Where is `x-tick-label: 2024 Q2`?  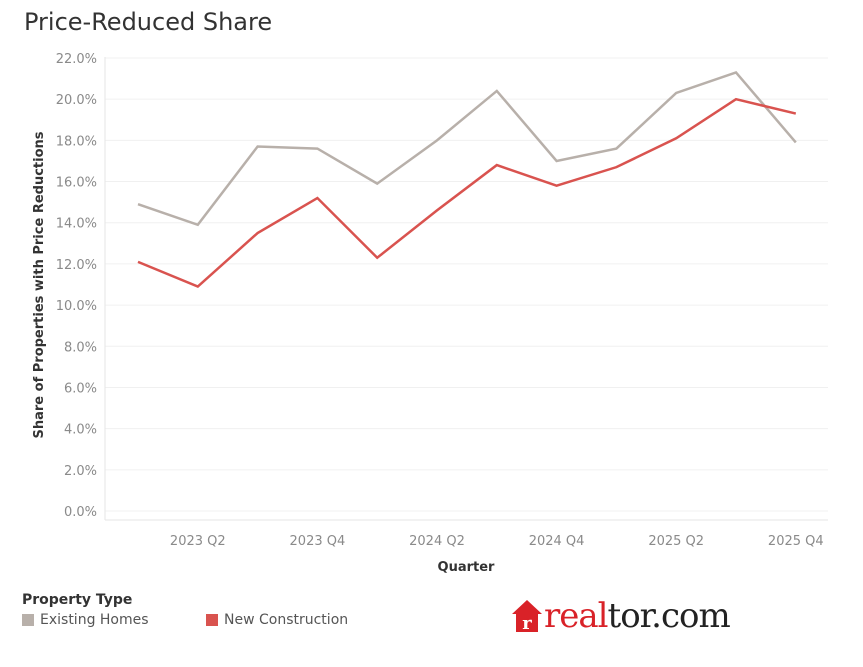
x-tick-label: 2024 Q2 is located at coordinates (437, 541).